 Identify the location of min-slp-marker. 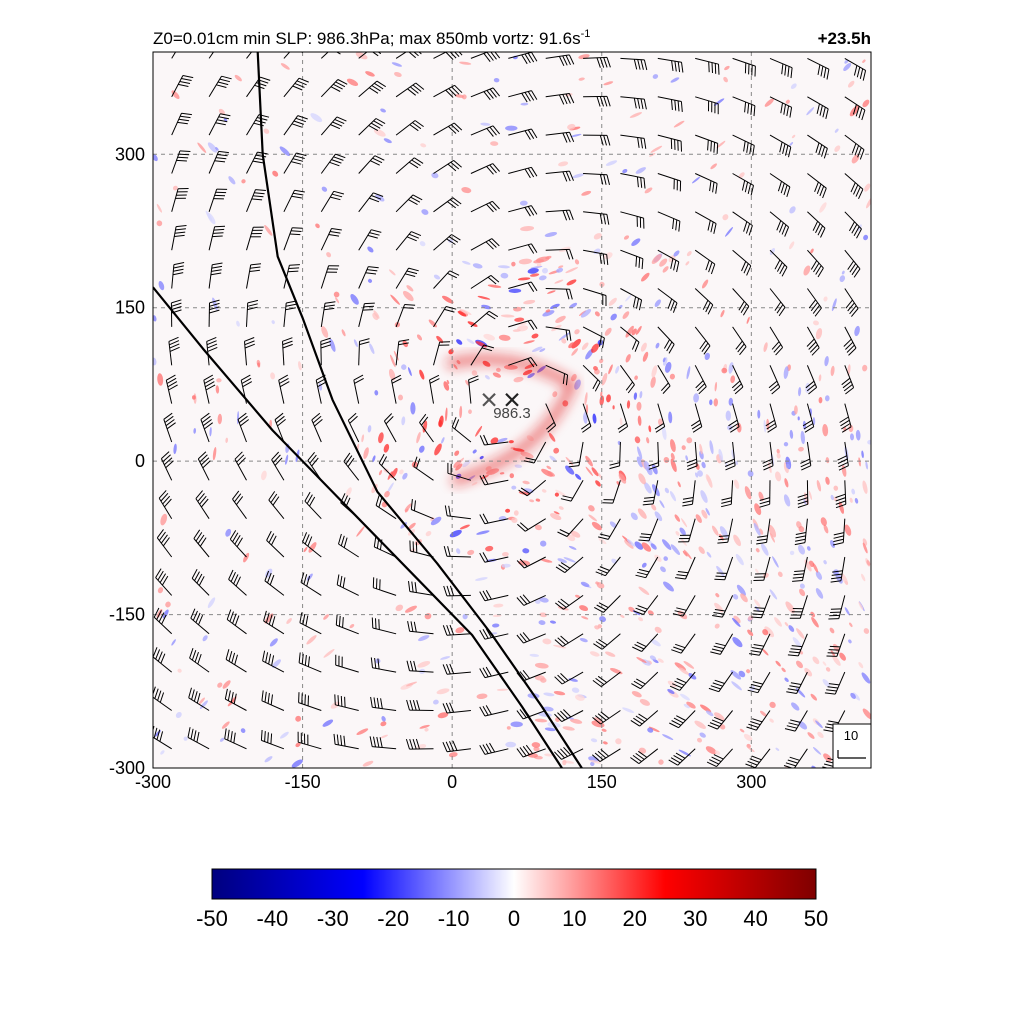
(512, 399).